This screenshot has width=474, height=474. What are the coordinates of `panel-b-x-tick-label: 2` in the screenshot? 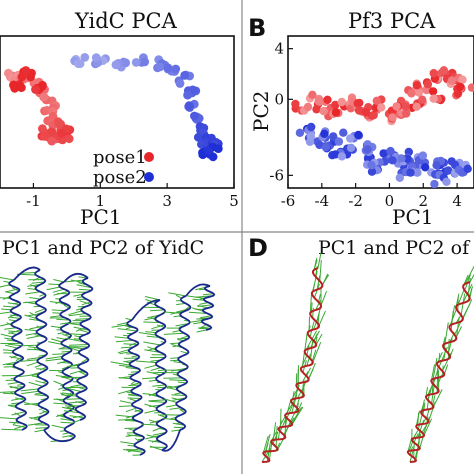 It's located at (423, 201).